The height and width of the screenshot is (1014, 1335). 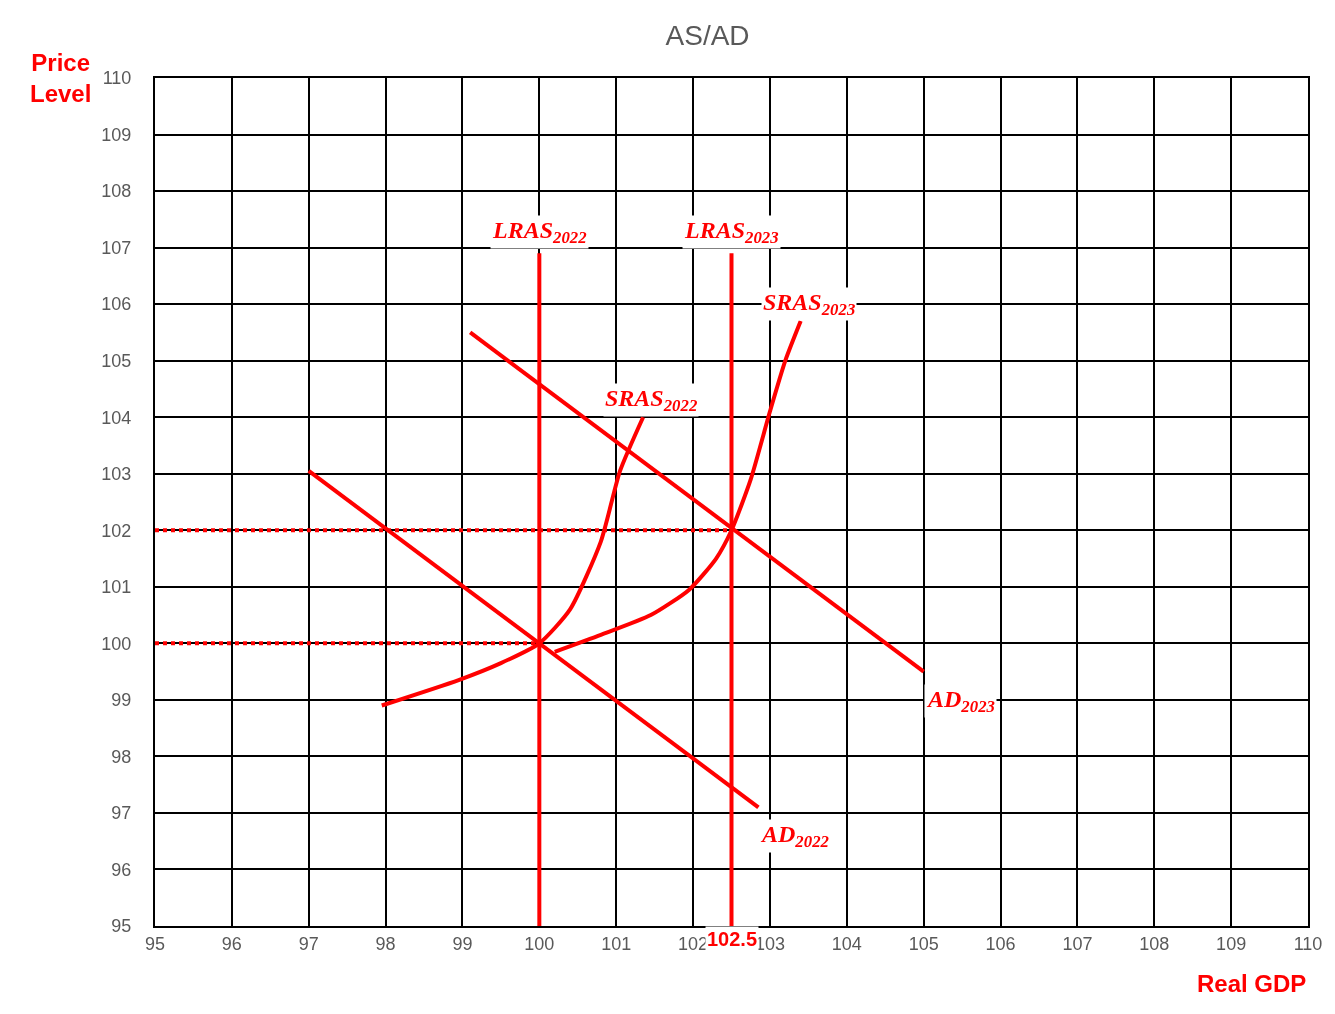 What do you see at coordinates (1077, 943) in the screenshot?
I see `x-tick-label: 107` at bounding box center [1077, 943].